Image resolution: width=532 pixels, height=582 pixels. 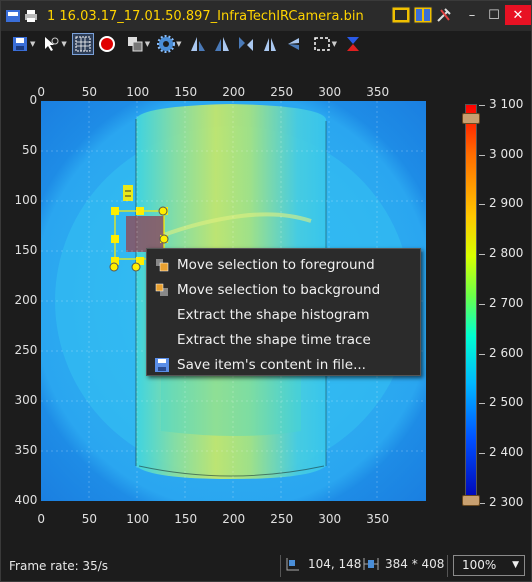 What do you see at coordinates (294, 44) in the screenshot?
I see `arrow-left-button` at bounding box center [294, 44].